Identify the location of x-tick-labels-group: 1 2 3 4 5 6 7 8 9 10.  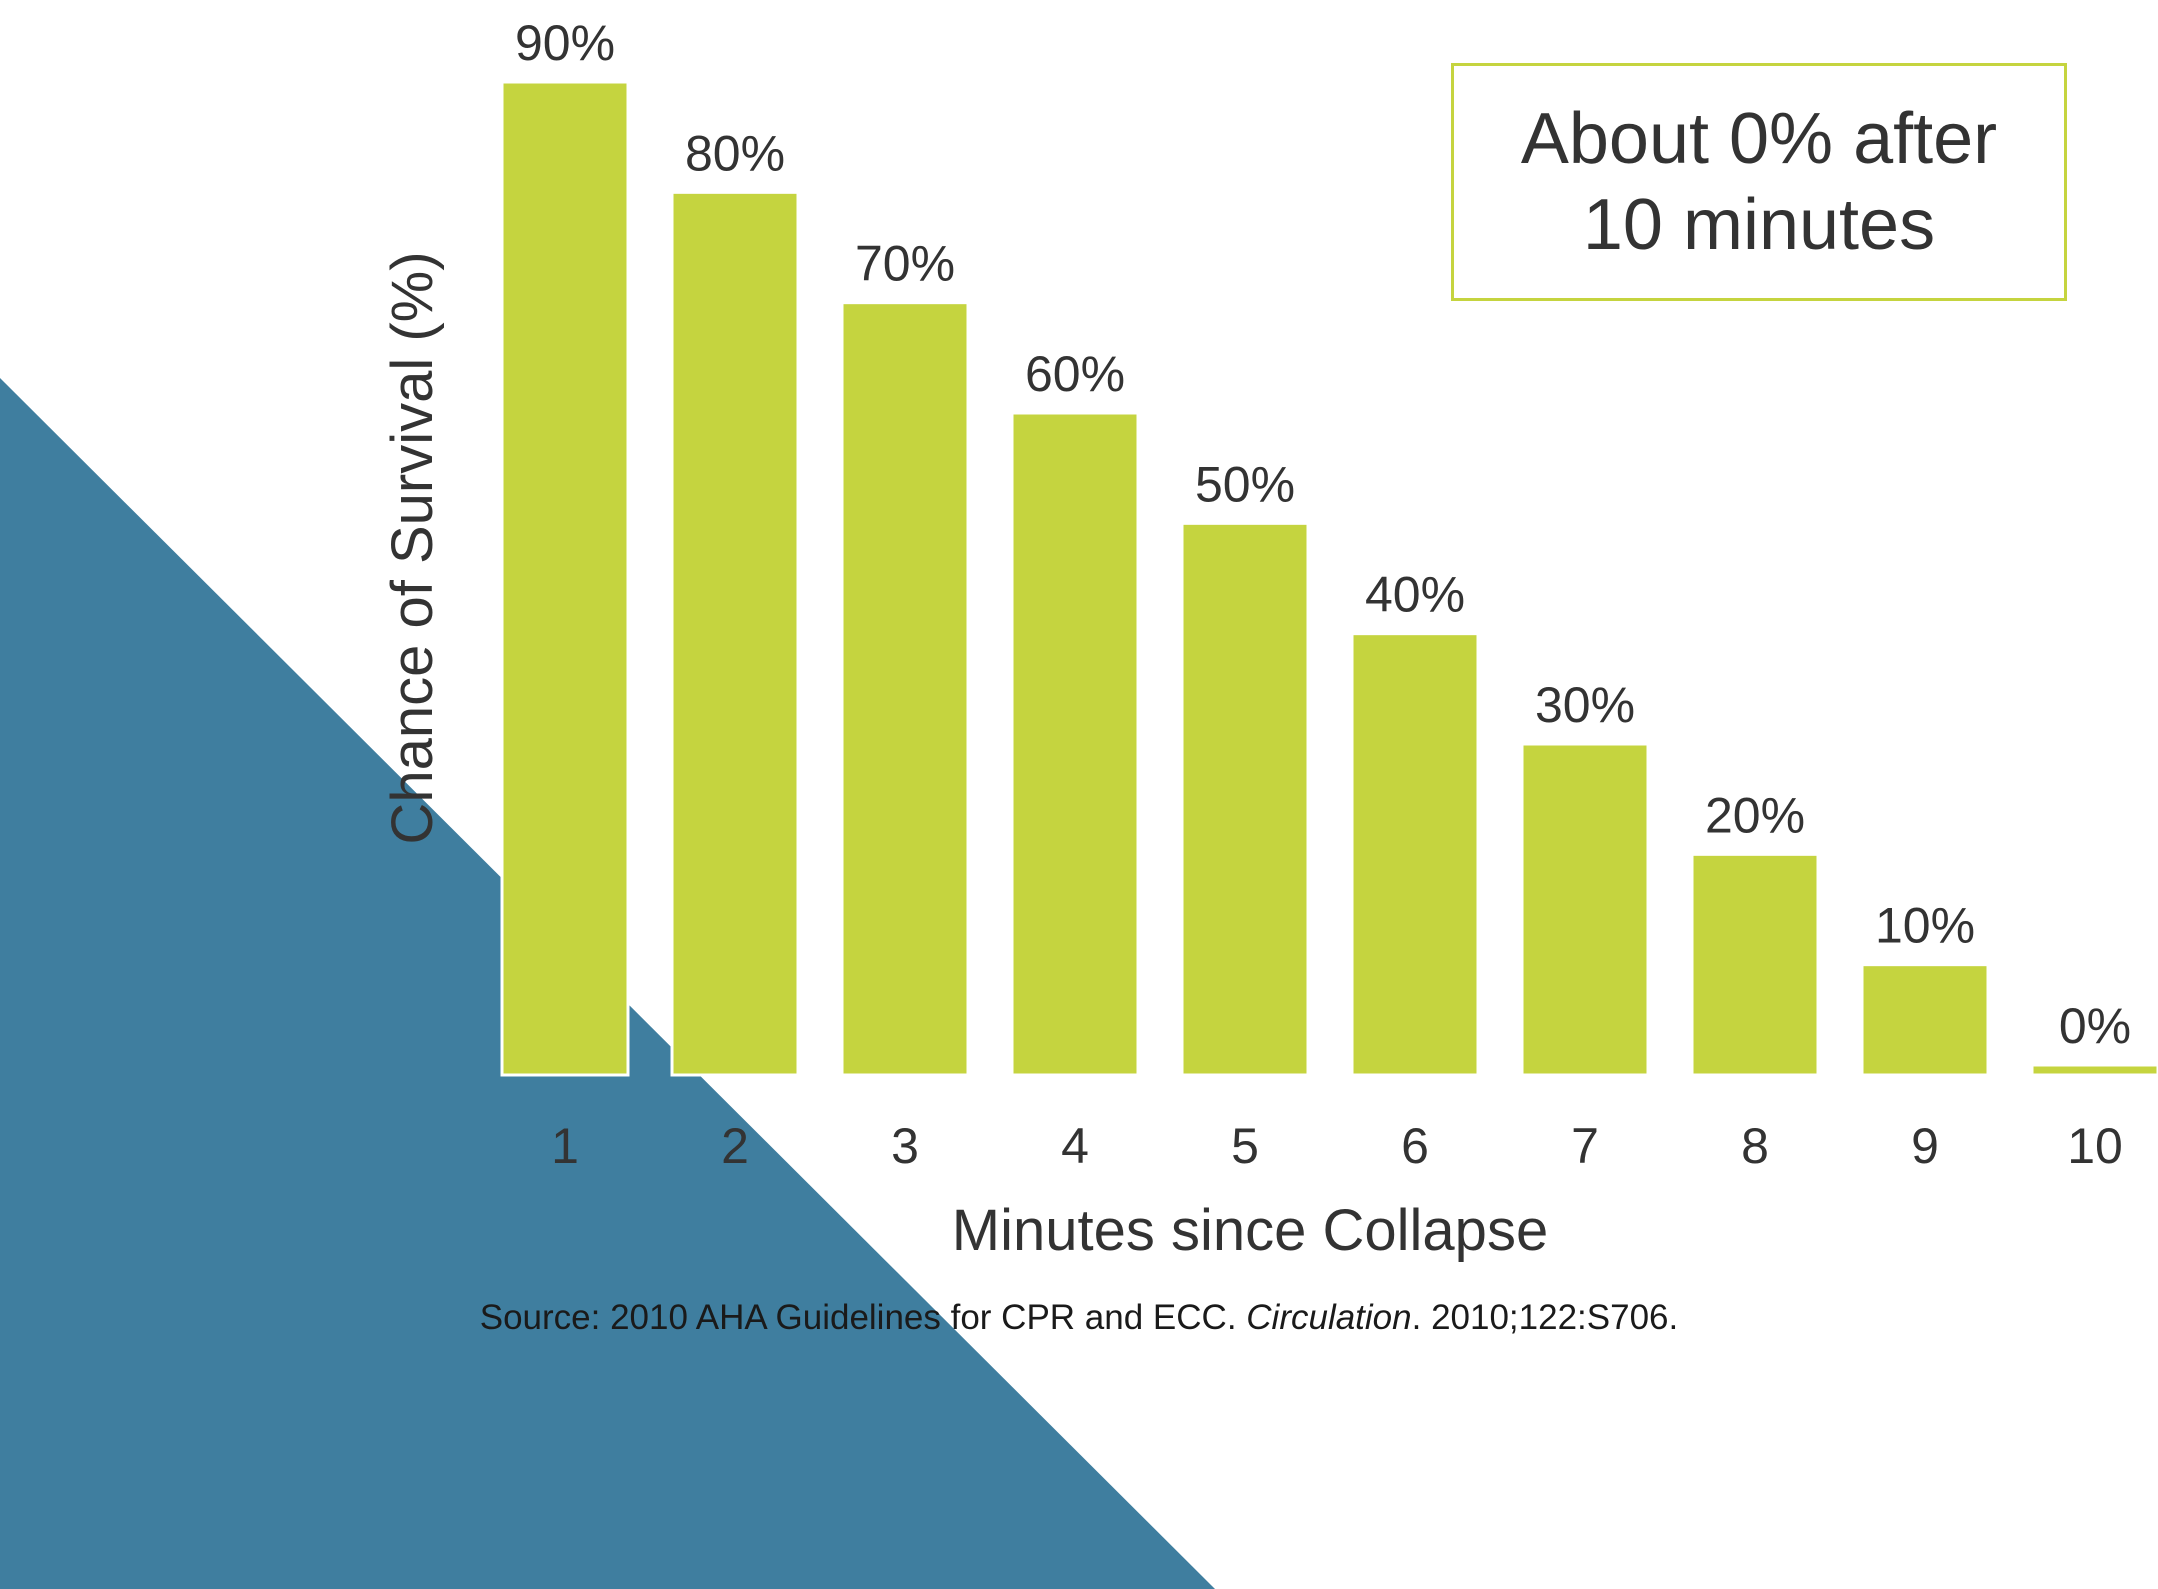
(1337, 1146).